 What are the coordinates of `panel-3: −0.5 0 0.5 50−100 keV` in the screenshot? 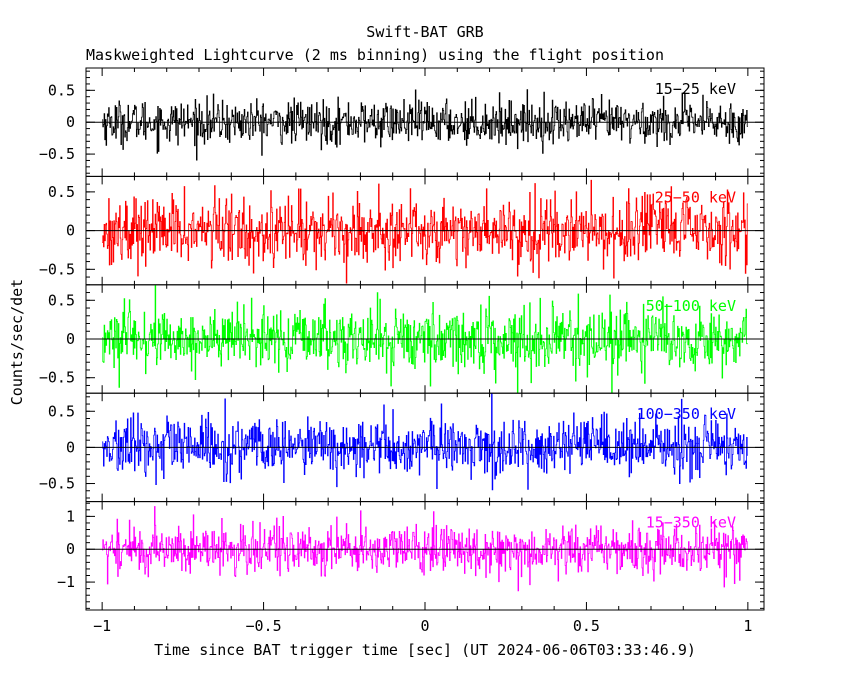 It's located at (402, 339).